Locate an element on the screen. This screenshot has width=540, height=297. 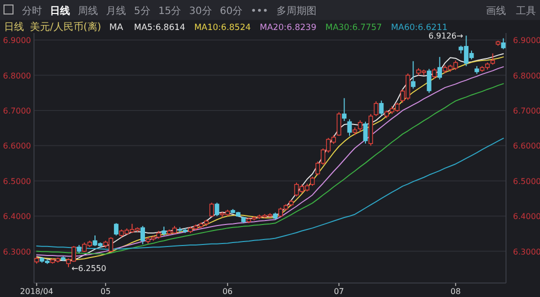
text: 周线 is located at coordinates (88, 11).